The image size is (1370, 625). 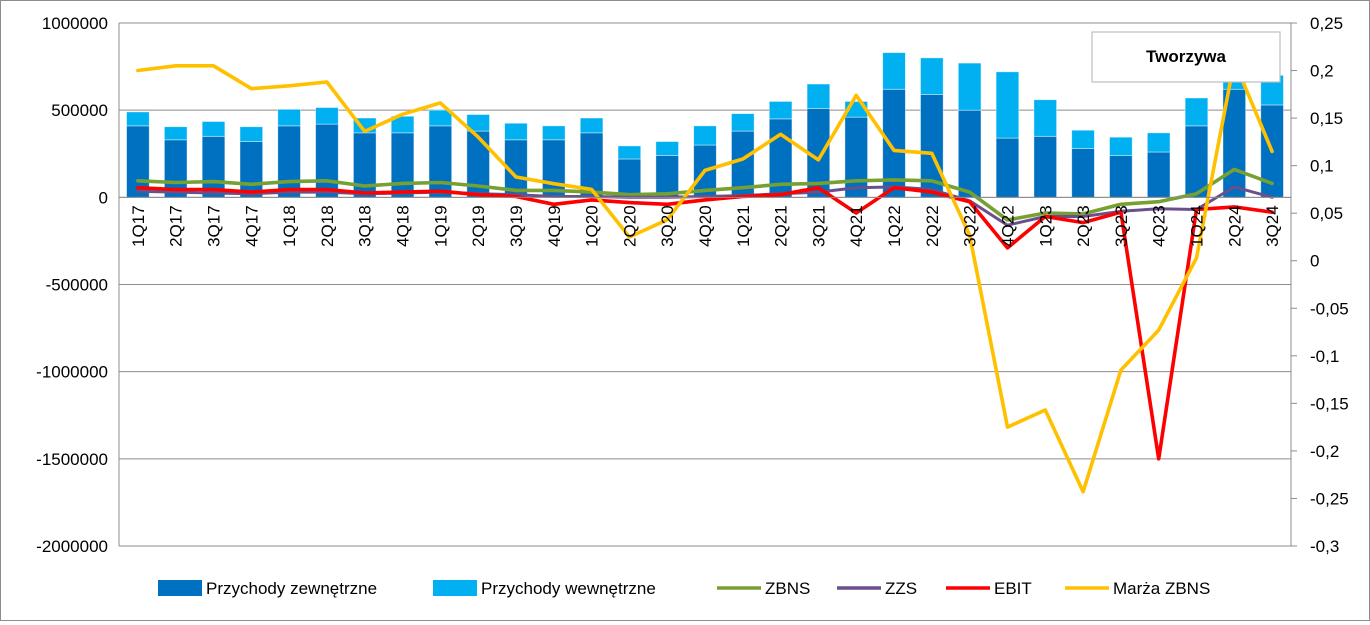 I want to click on x-tick-label: 3Q22, so click(x=970, y=226).